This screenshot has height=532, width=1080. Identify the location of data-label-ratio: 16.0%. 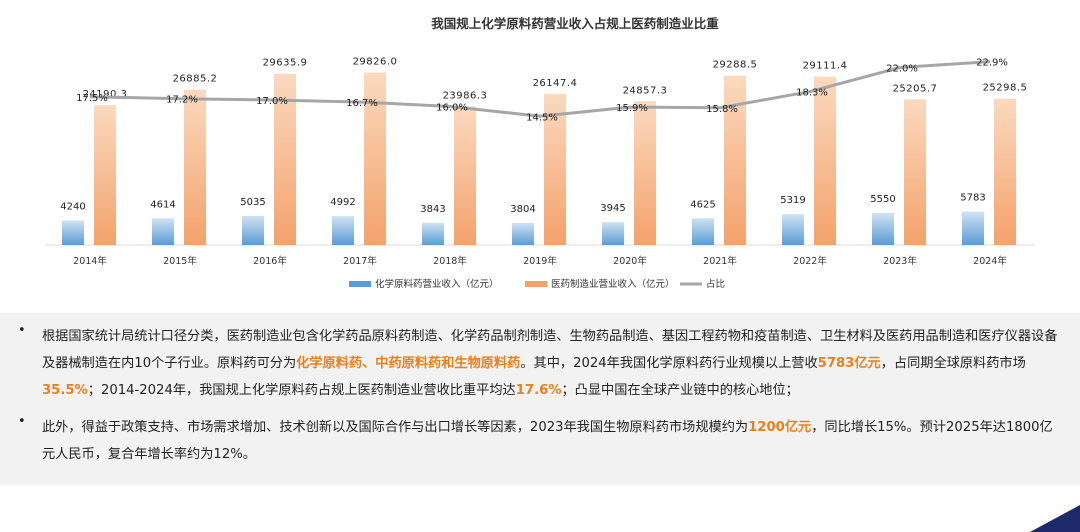
(452, 108).